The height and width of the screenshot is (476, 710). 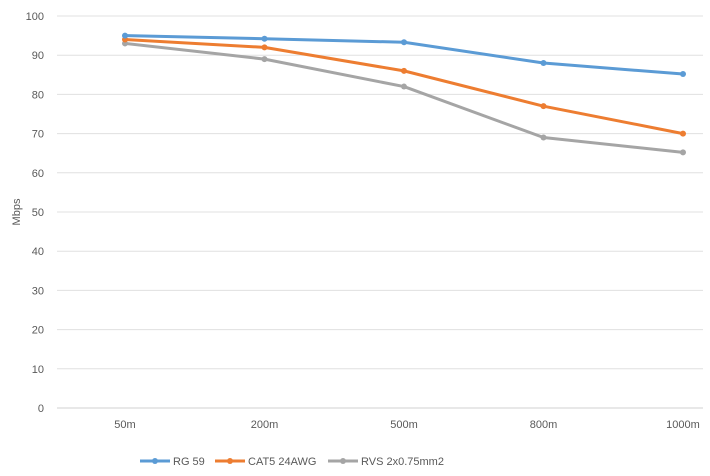 I want to click on y-tick-label: 60, so click(x=38, y=174).